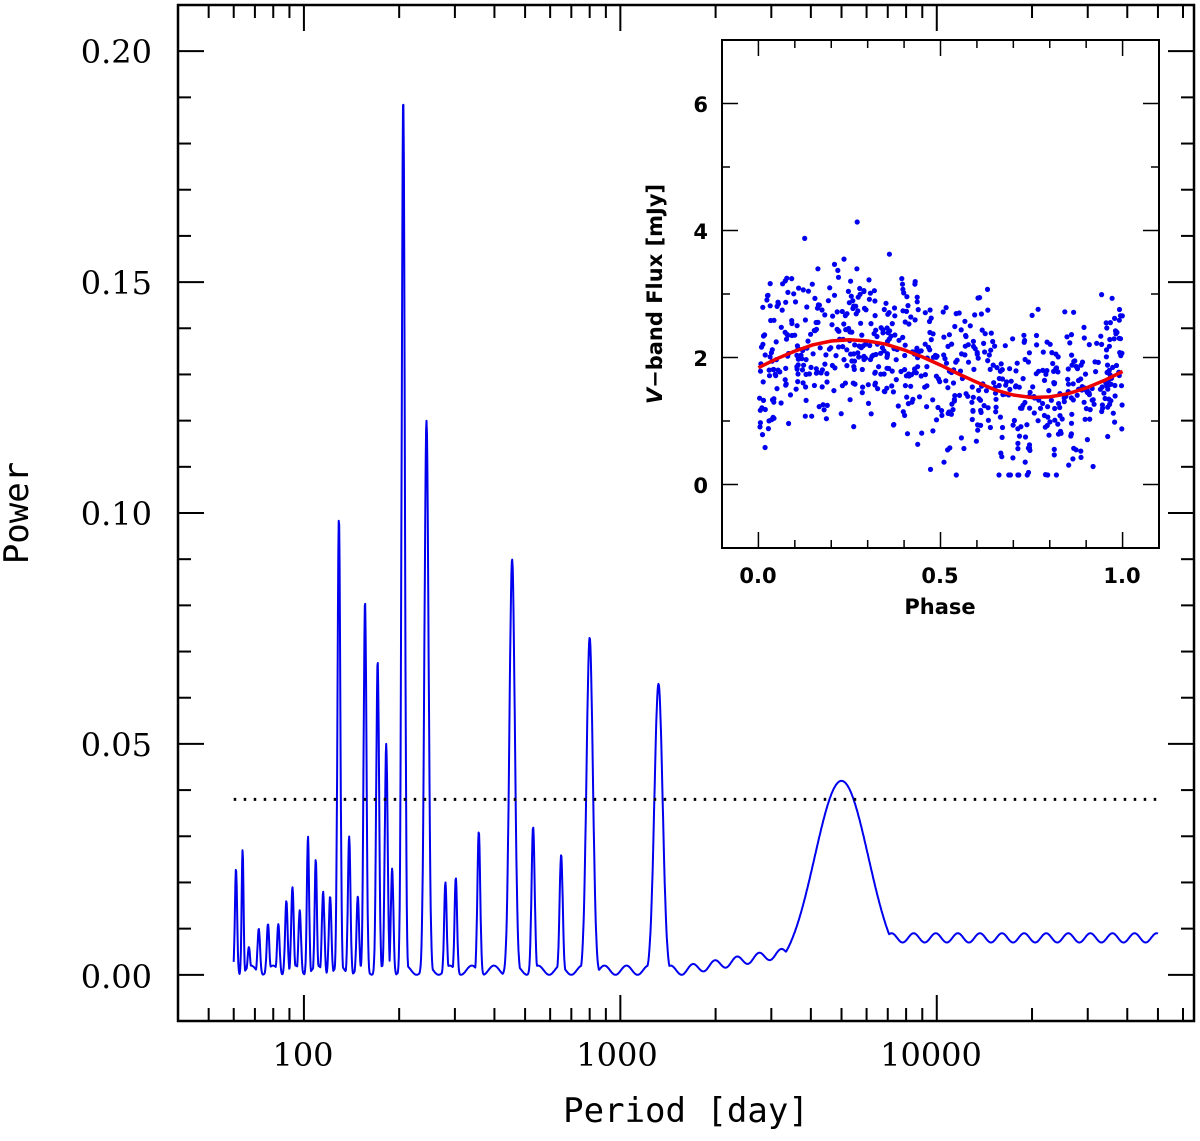  I want to click on main-y-tick-label-0.00: 0.00, so click(116, 977).